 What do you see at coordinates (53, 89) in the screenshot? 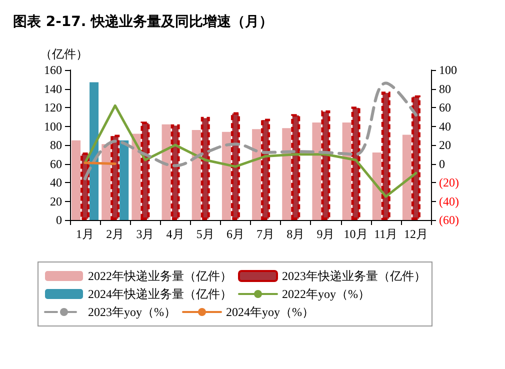
I see `y-tick-label: 140` at bounding box center [53, 89].